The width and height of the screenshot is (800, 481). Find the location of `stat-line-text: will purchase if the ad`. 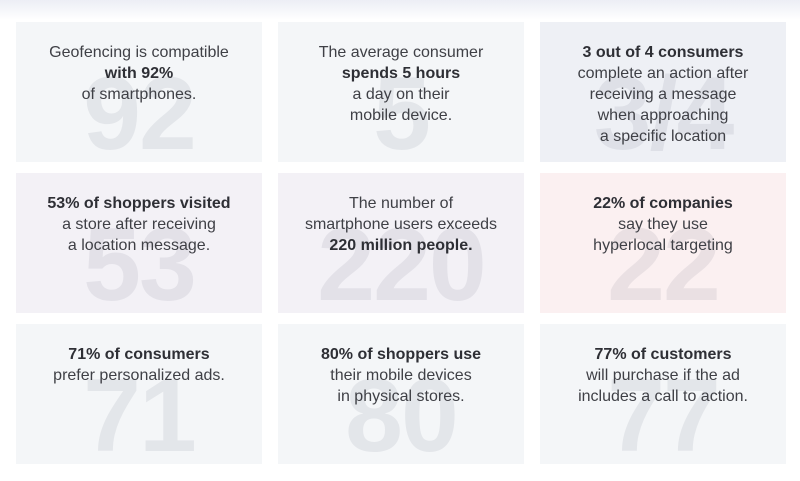

stat-line-text: will purchase if the ad is located at coordinates (663, 375).